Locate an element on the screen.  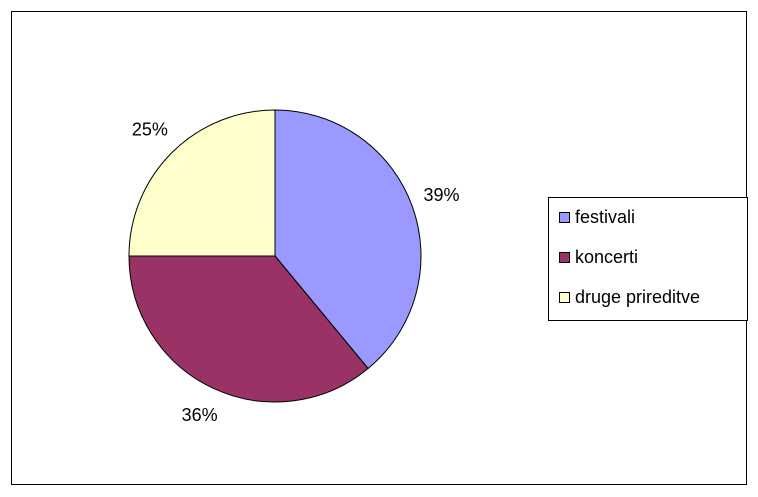
legend-label-koncerti: koncerti is located at coordinates (607, 256).